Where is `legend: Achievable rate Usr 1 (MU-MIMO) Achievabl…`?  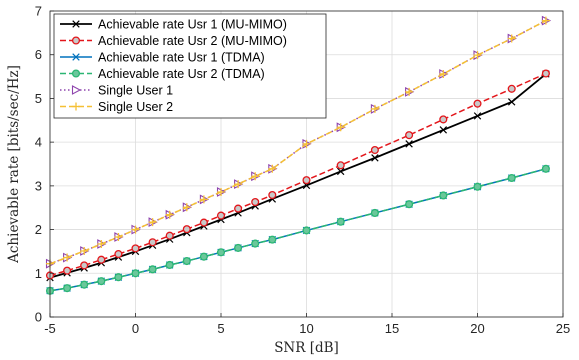 legend: Achievable rate Usr 1 (MU-MIMO) Achievabl… is located at coordinates (190, 66).